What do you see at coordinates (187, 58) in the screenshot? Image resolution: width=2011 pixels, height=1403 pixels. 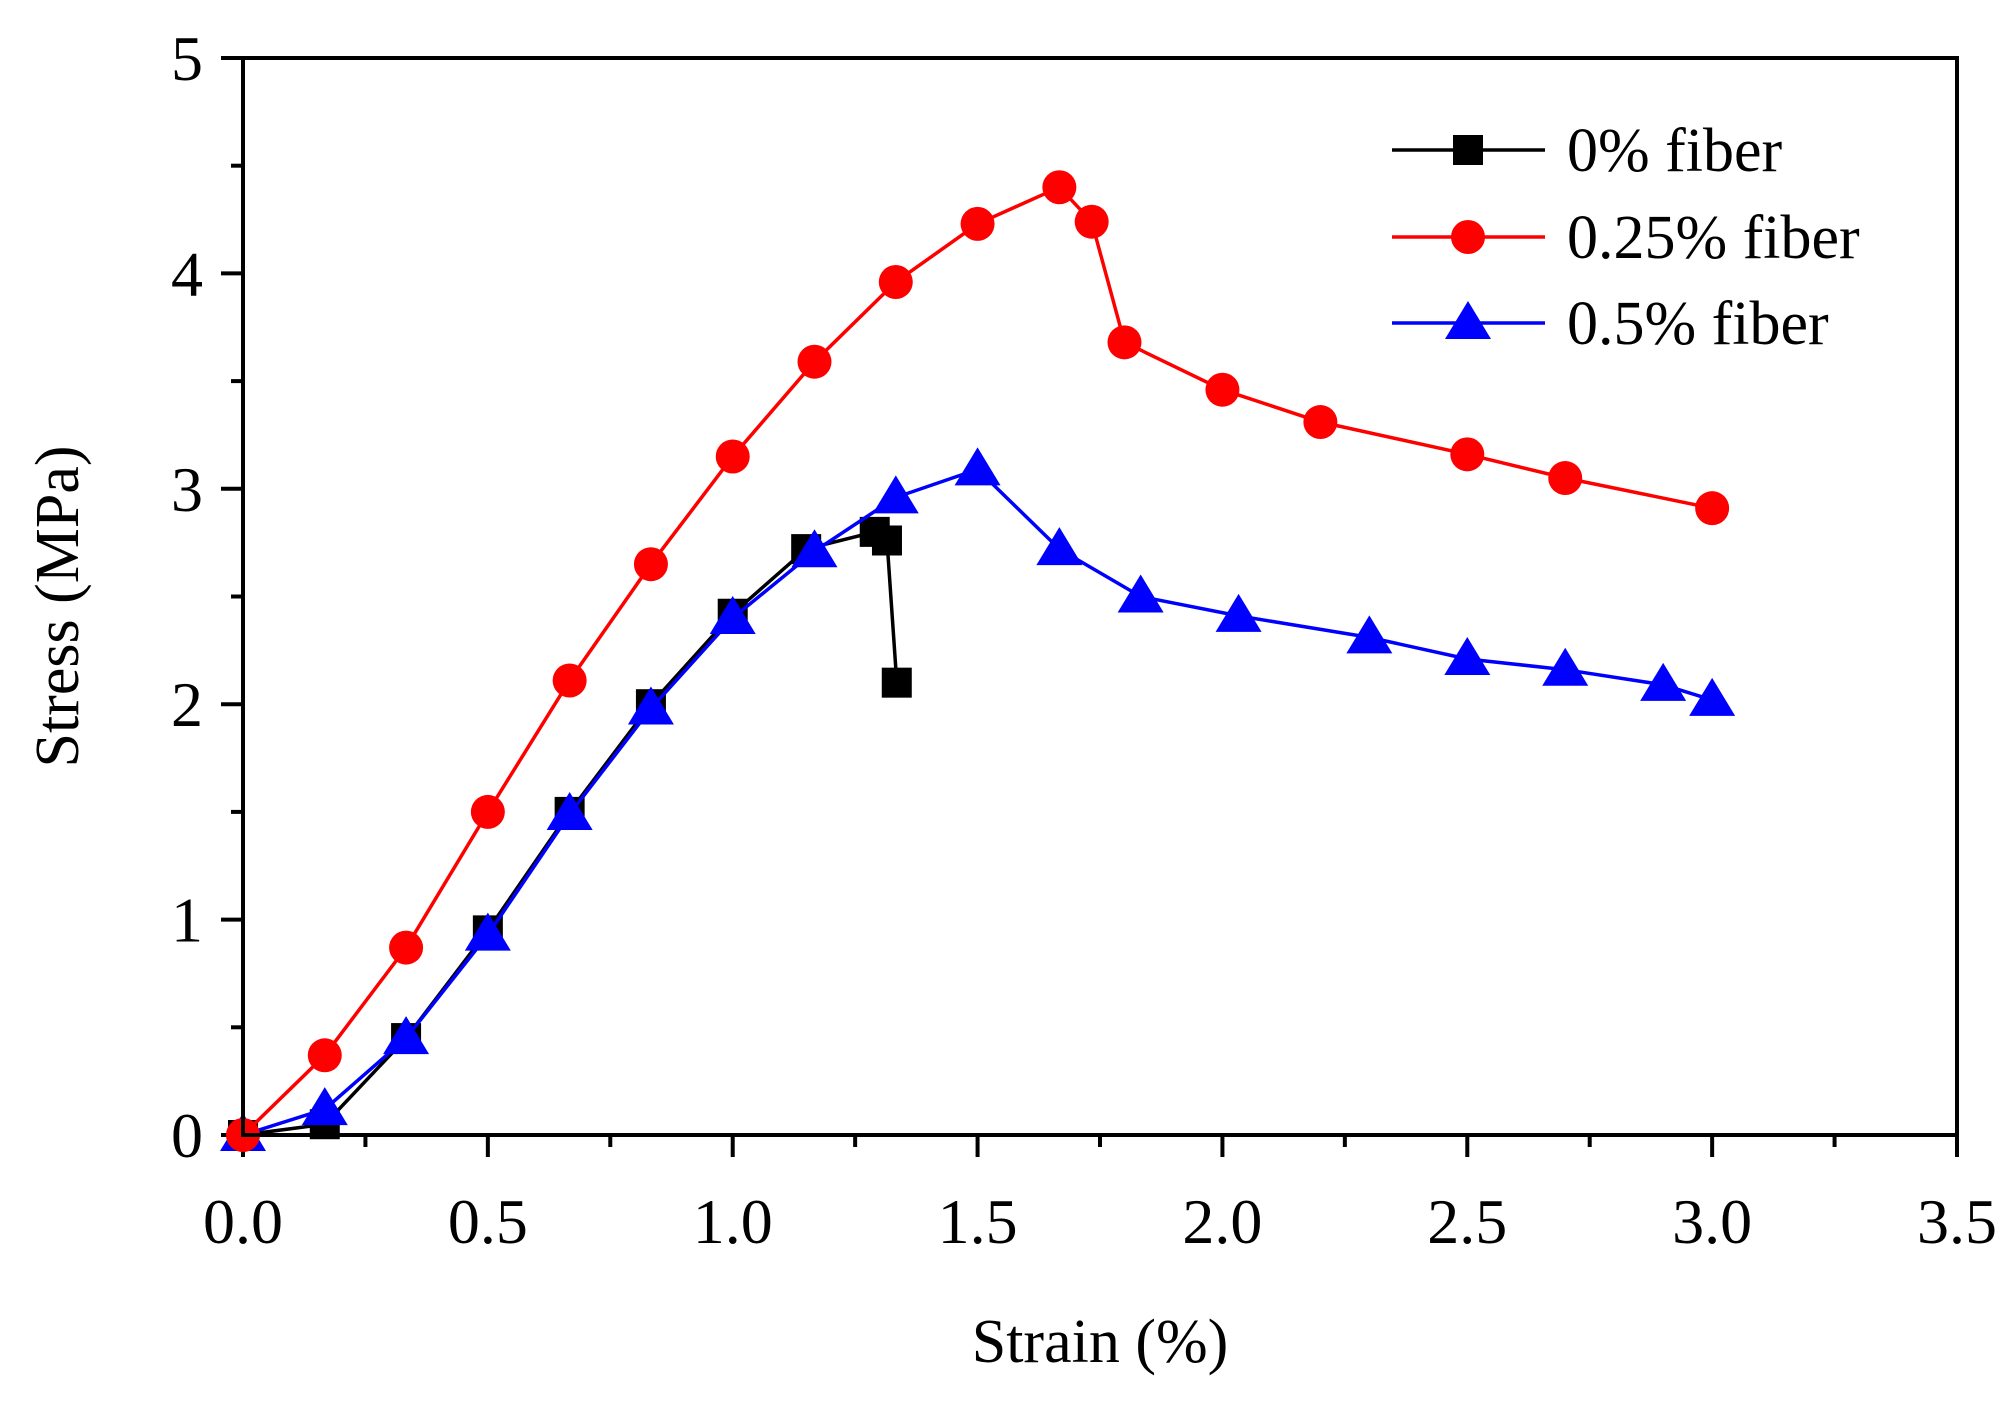 I see `y-tick-label: 5` at bounding box center [187, 58].